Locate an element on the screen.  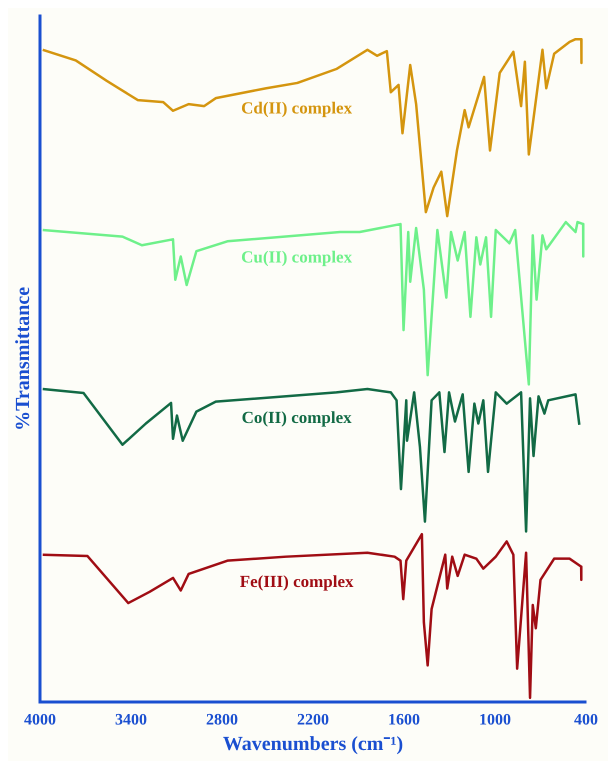
x-tick-label: 2800 is located at coordinates (222, 720).